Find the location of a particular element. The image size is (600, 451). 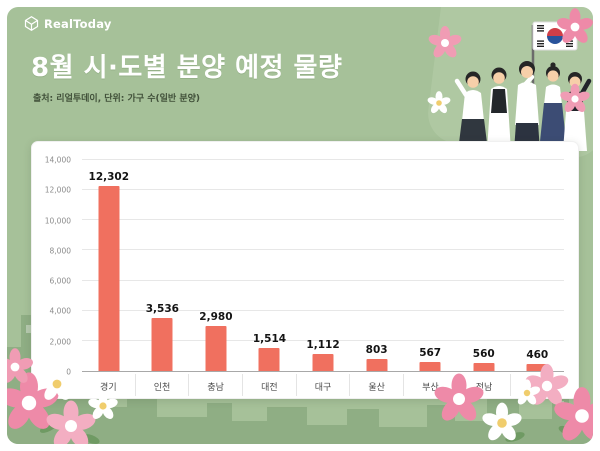

realtoday-logo: RealToday is located at coordinates (68, 23).